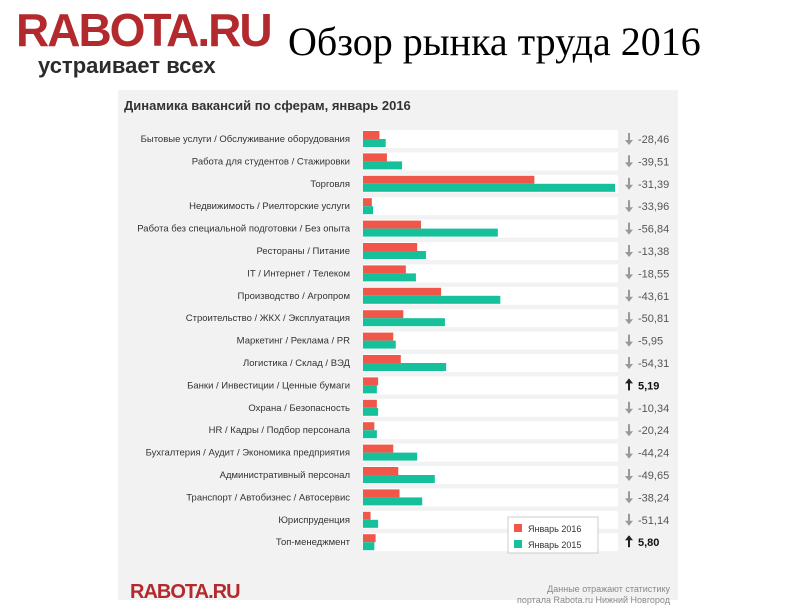 The image size is (800, 606). Describe the element at coordinates (293, 341) in the screenshot. I see `category-label: Маркетинг / Реклама / PR` at that location.